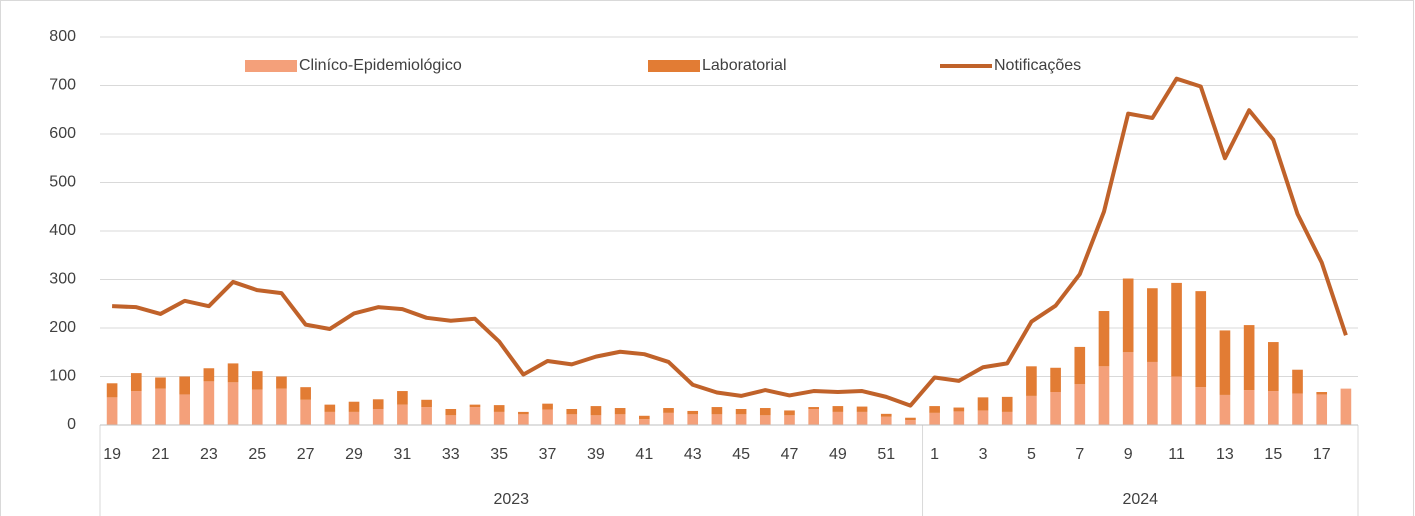  Describe the element at coordinates (62, 182) in the screenshot. I see `y-tick-label: 500` at that location.